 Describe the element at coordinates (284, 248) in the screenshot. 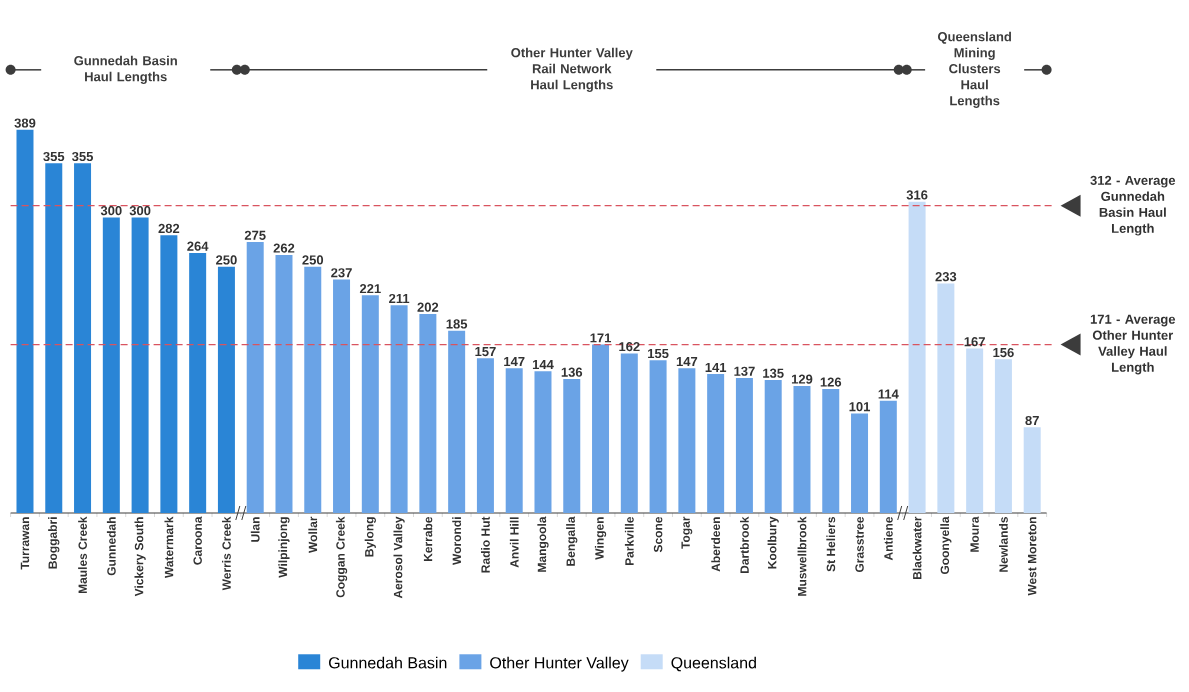

I see `data-label: 262` at that location.